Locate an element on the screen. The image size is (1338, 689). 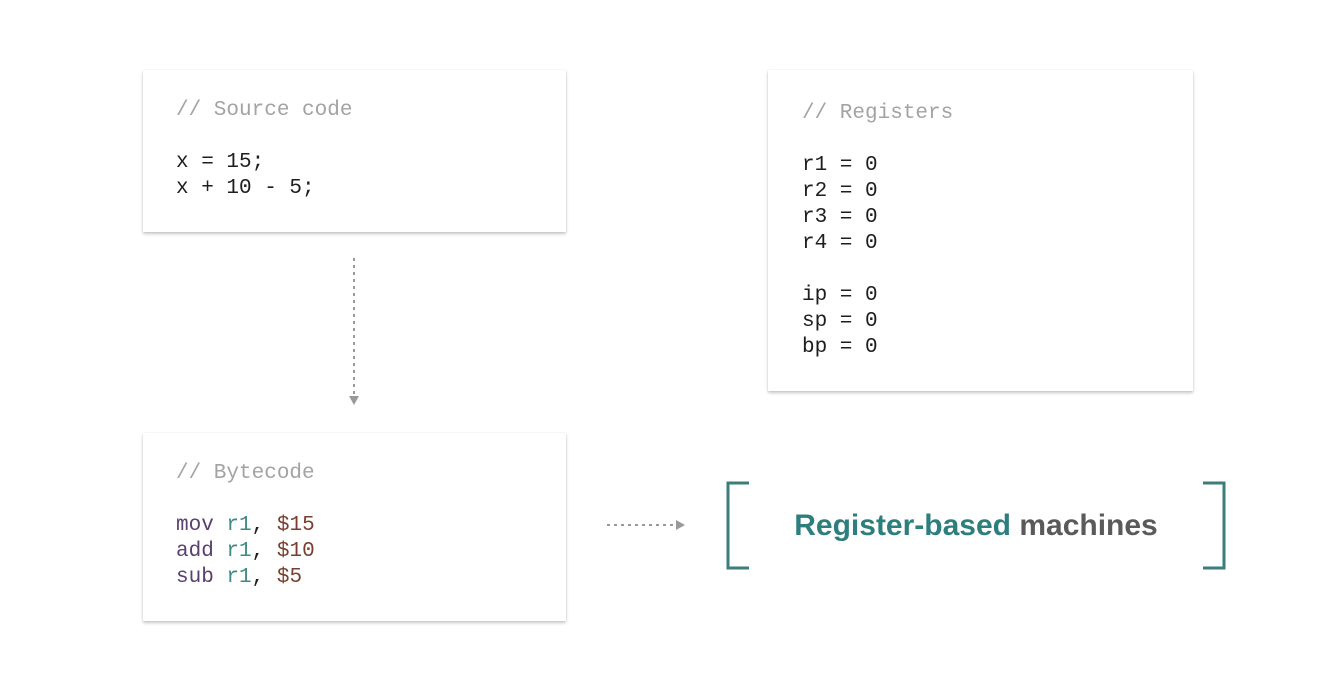
title-box: Register-based machines is located at coordinates (976, 525).